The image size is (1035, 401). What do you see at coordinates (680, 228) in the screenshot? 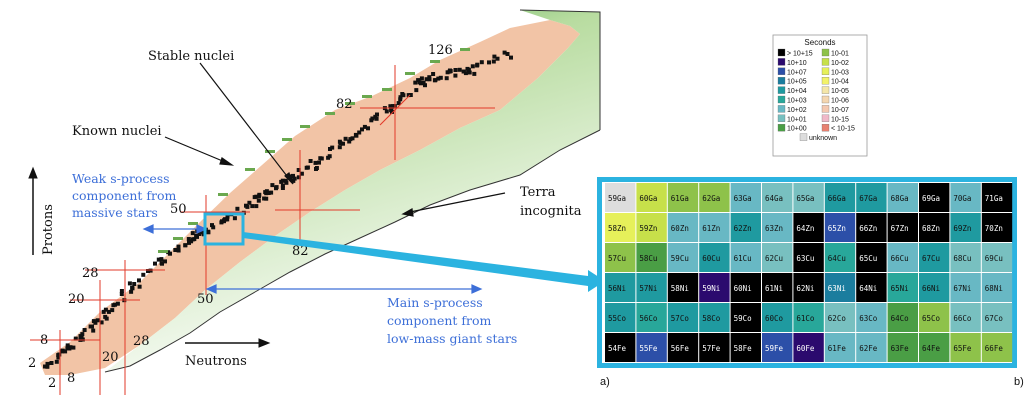
I see `isotope-label: 60Zn` at bounding box center [680, 228].